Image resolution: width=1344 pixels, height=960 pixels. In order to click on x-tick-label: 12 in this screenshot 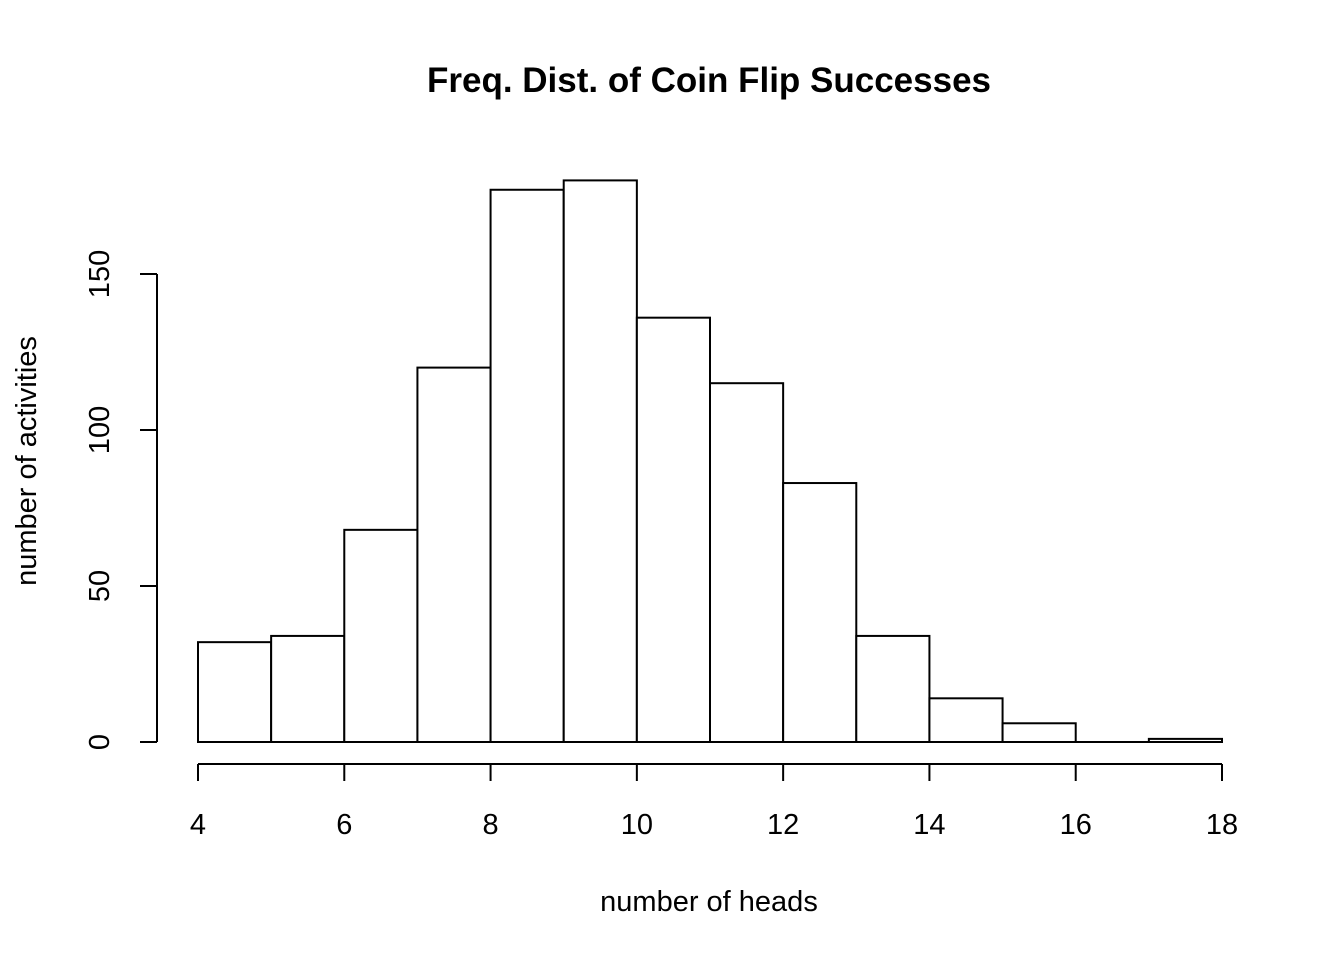, I will do `click(783, 825)`.